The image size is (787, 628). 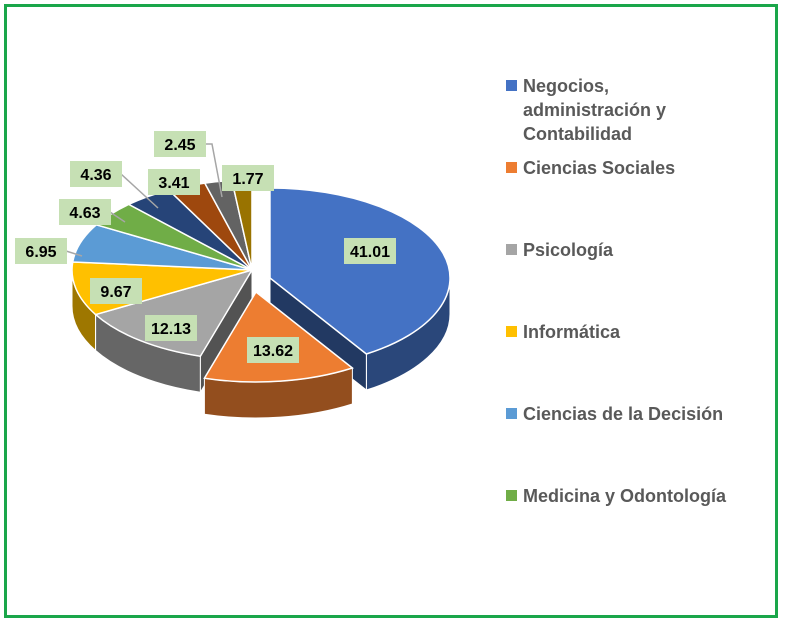 I want to click on data-label-10: 1.77, so click(x=247, y=179).